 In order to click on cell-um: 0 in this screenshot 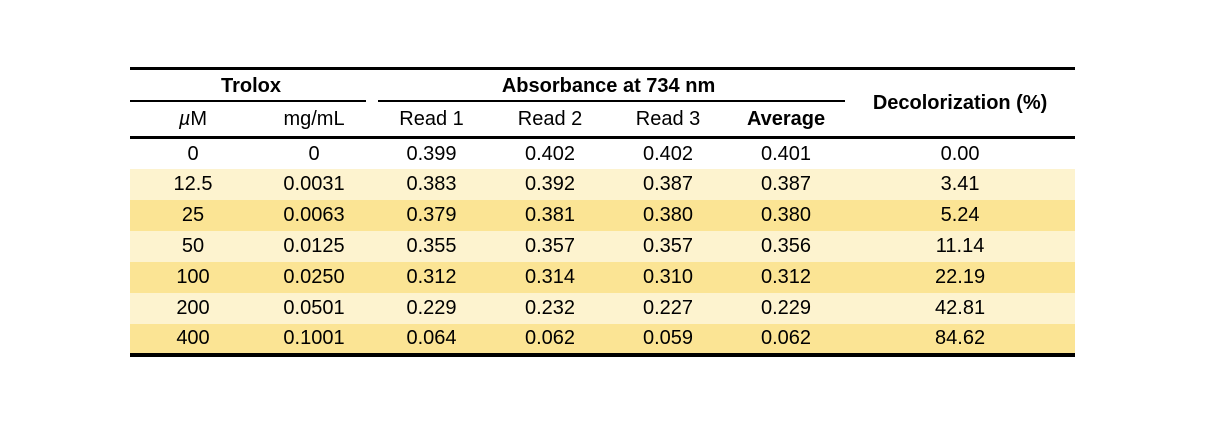, I will do `click(193, 153)`.